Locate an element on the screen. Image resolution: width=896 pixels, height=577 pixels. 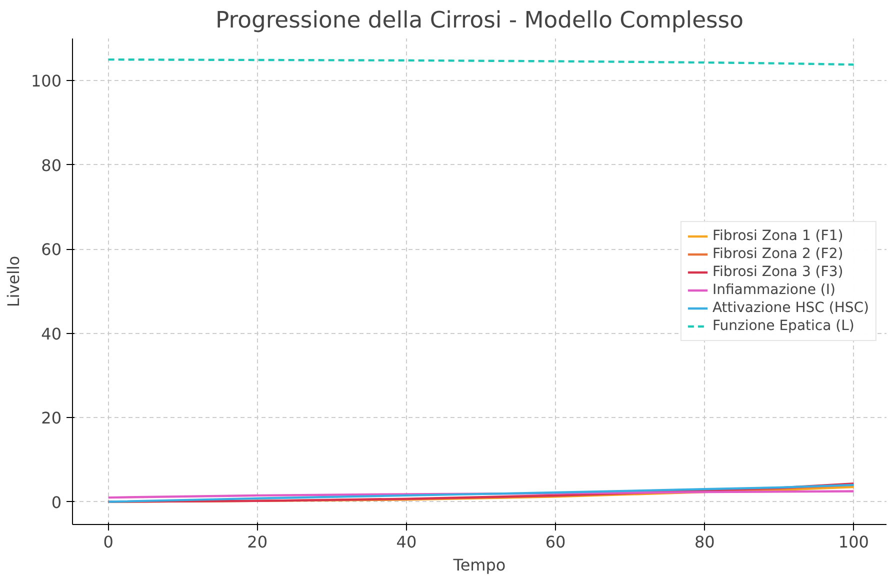
y-tick-label: 80 is located at coordinates (51, 165).